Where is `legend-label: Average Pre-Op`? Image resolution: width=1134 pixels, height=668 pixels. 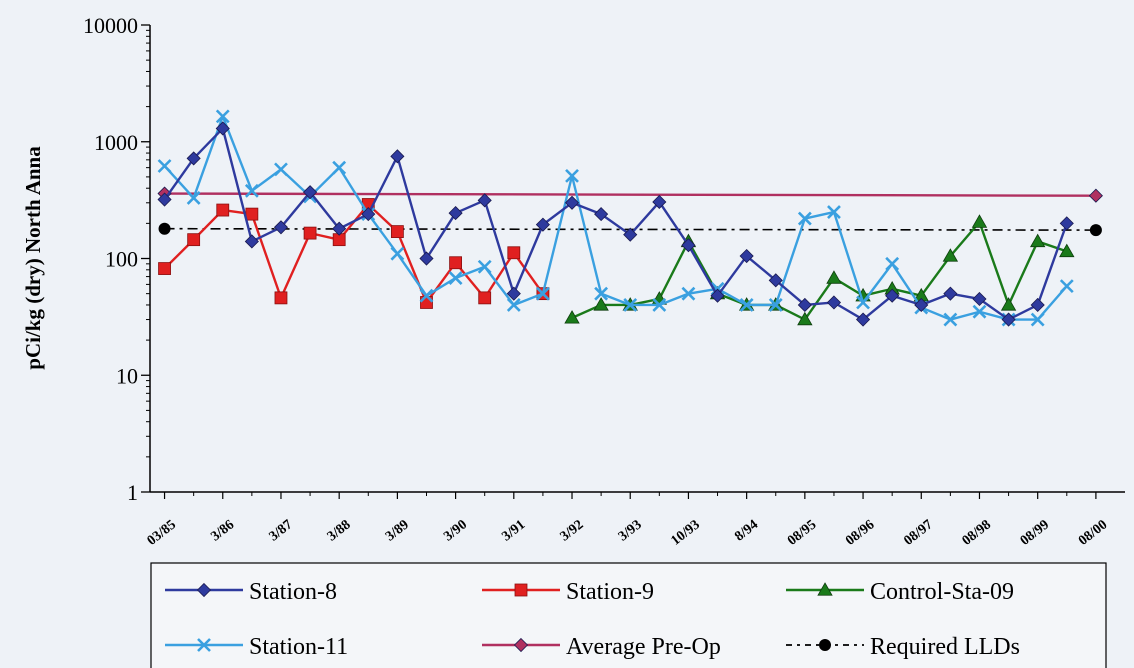
legend-label: Average Pre-Op is located at coordinates (643, 647).